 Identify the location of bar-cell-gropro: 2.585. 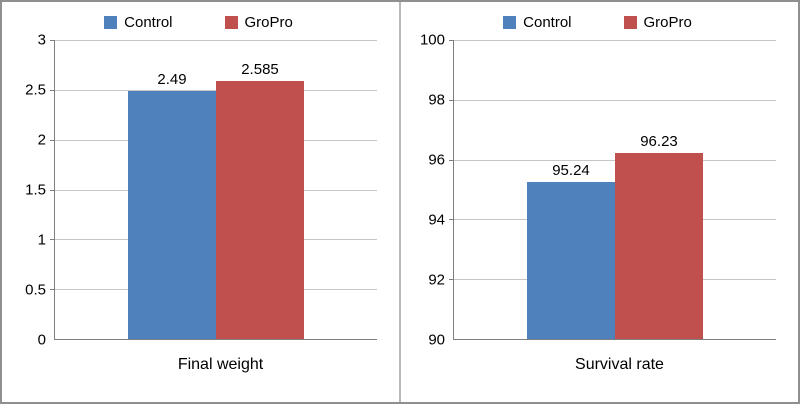
(260, 189).